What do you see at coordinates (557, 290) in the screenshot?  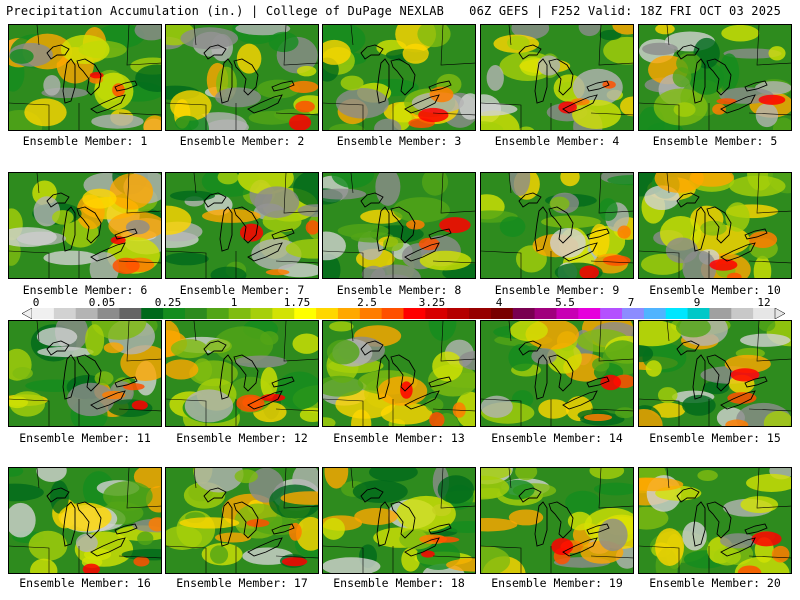 I see `ensemble-member-label: Ensemble Member: 9` at bounding box center [557, 290].